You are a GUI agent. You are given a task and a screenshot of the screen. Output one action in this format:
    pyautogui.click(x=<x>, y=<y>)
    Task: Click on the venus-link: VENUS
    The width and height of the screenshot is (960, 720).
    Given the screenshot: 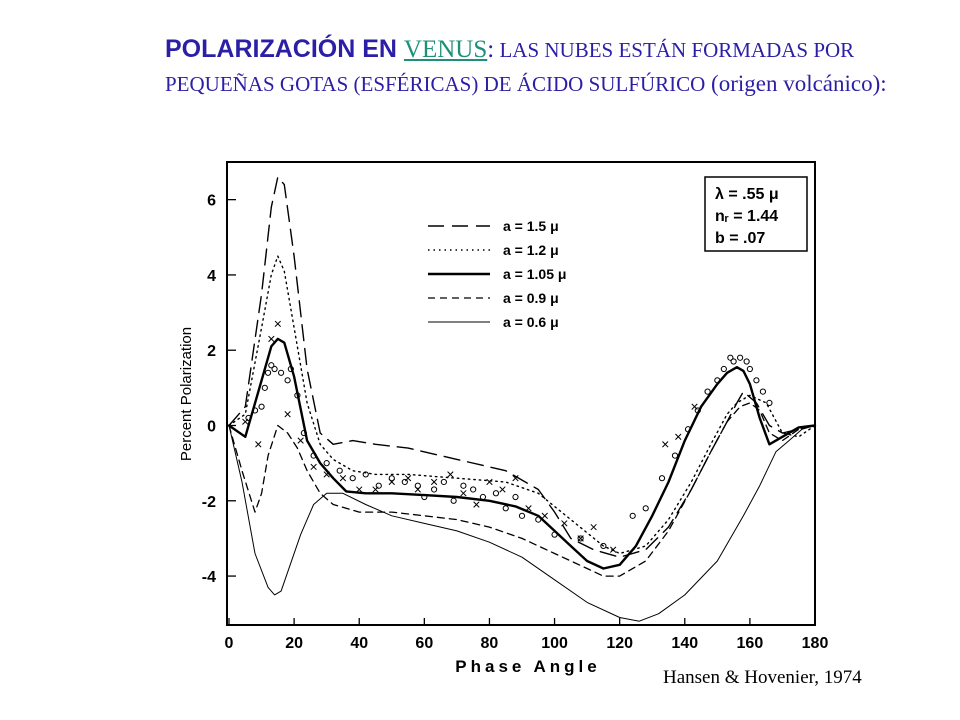 What is the action you would take?
    pyautogui.click(x=445, y=49)
    